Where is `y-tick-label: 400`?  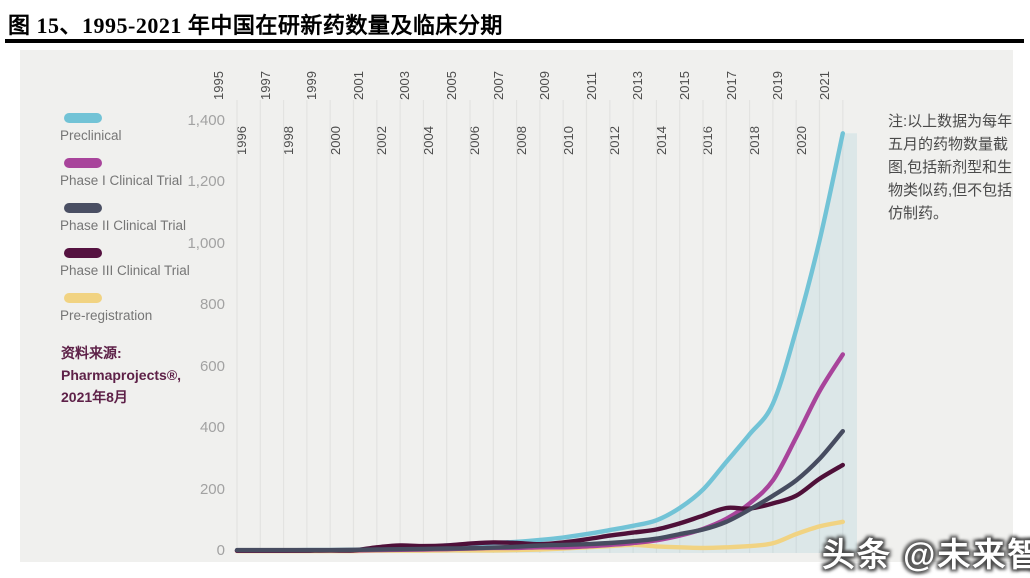
y-tick-label: 400 is located at coordinates (212, 428).